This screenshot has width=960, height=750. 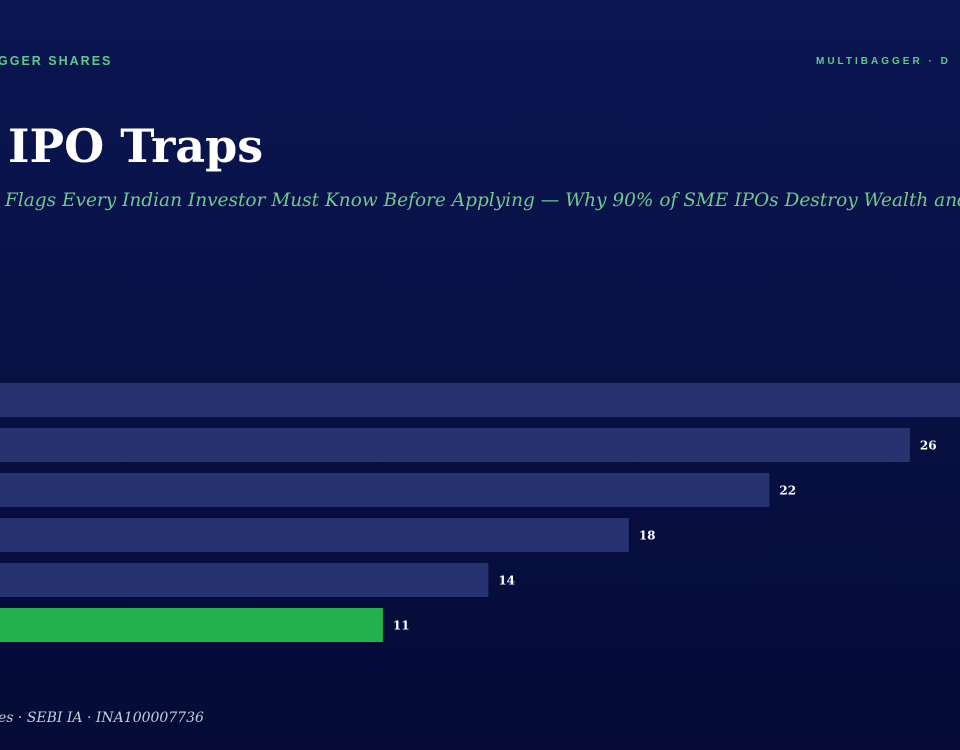 What do you see at coordinates (56, 61) in the screenshot?
I see `brand: GGER SHARES` at bounding box center [56, 61].